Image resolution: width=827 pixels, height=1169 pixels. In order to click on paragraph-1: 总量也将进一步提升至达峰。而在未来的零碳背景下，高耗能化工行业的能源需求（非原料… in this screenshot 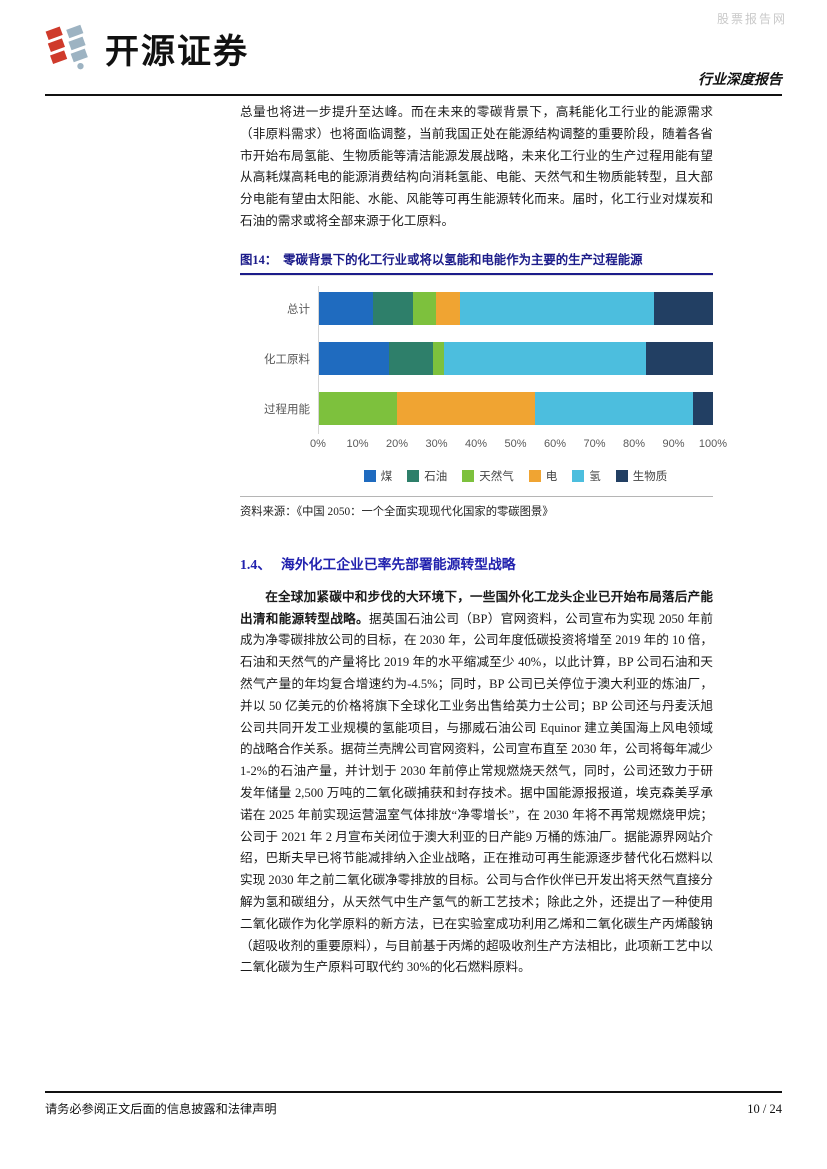, I will do `click(476, 166)`.